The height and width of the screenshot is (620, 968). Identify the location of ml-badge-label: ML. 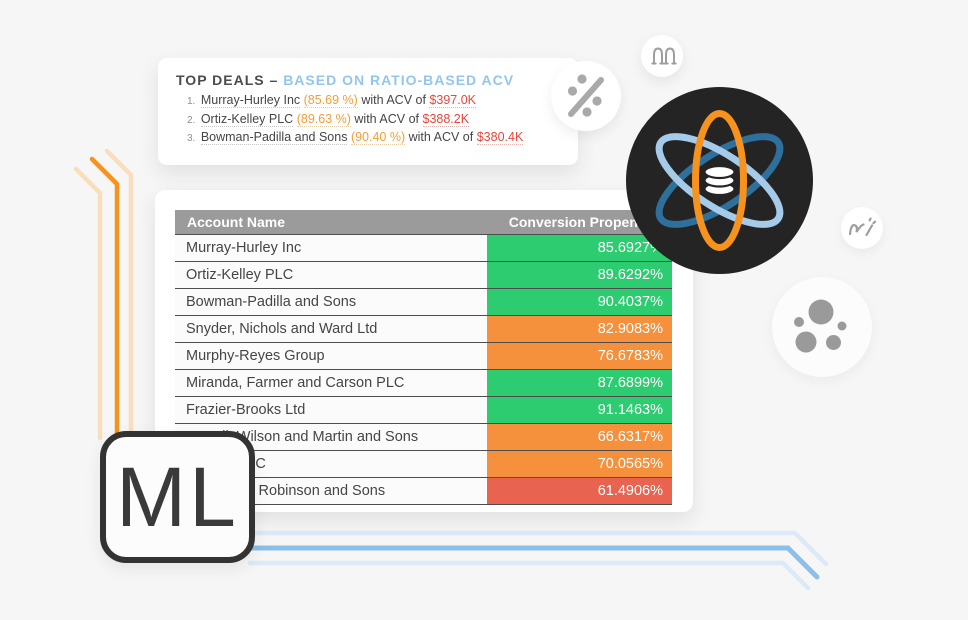
(177, 497).